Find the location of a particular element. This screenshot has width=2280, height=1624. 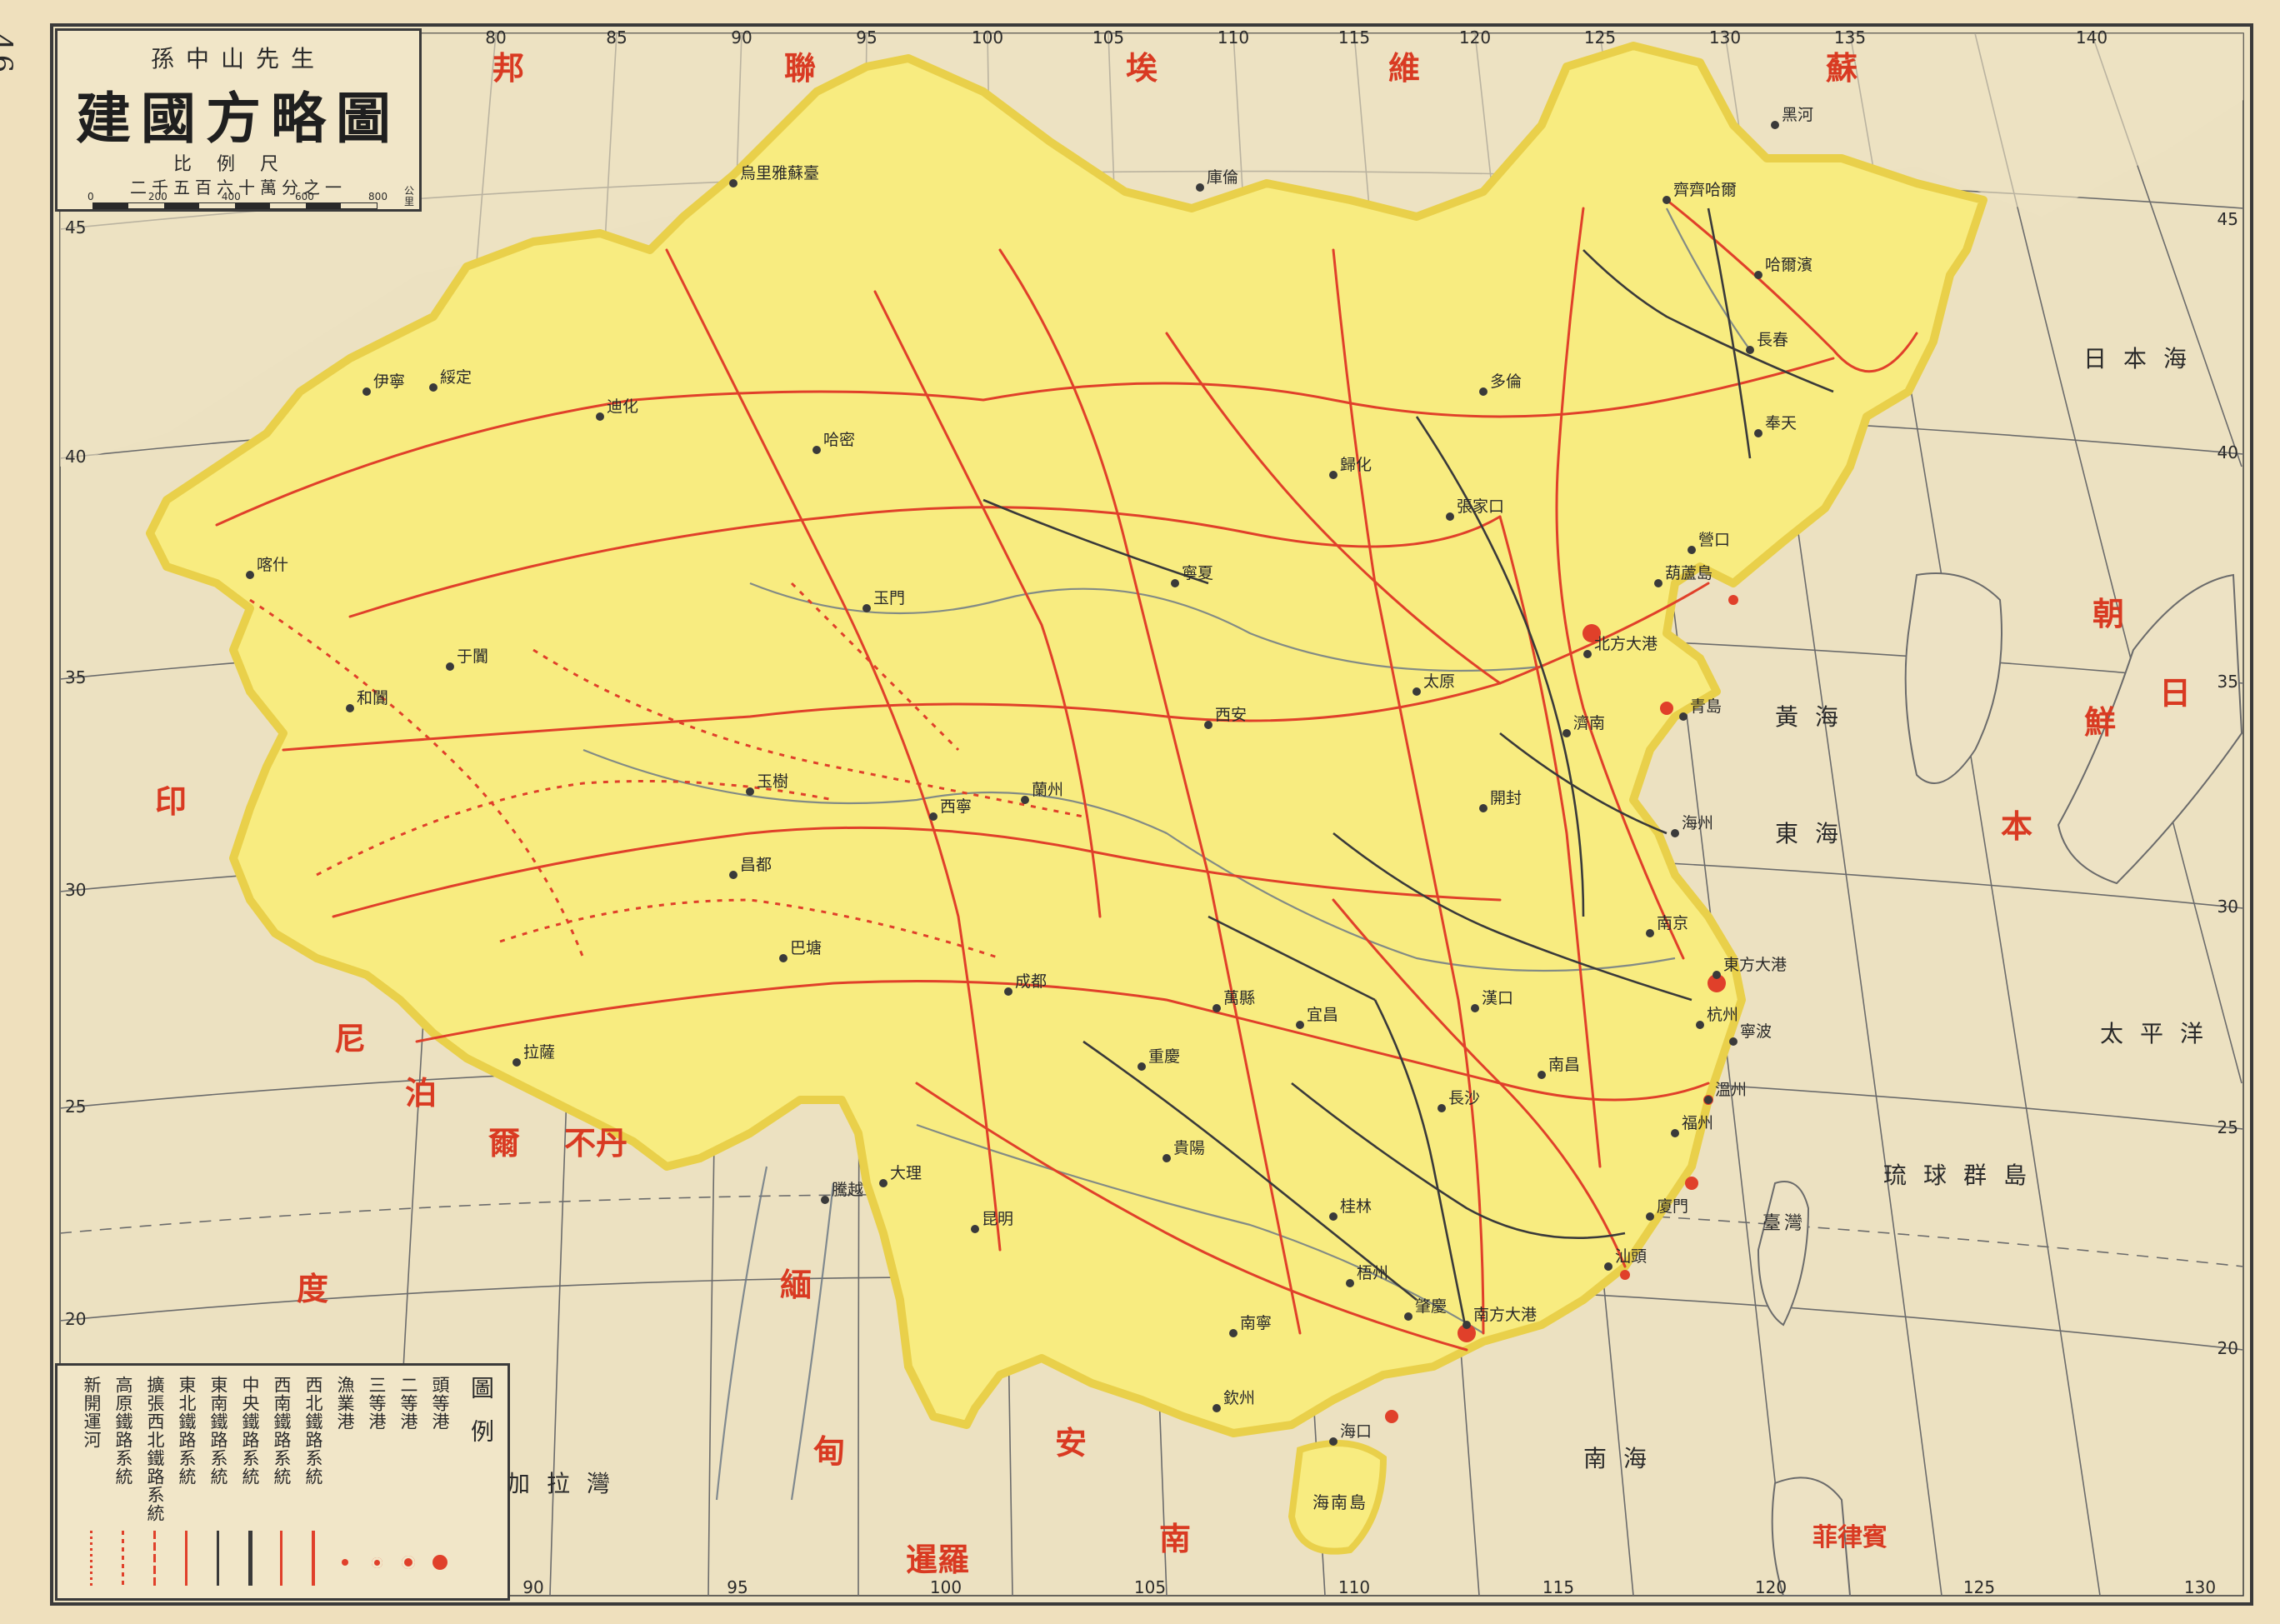

city-dihua: 迪化 is located at coordinates (617, 409).